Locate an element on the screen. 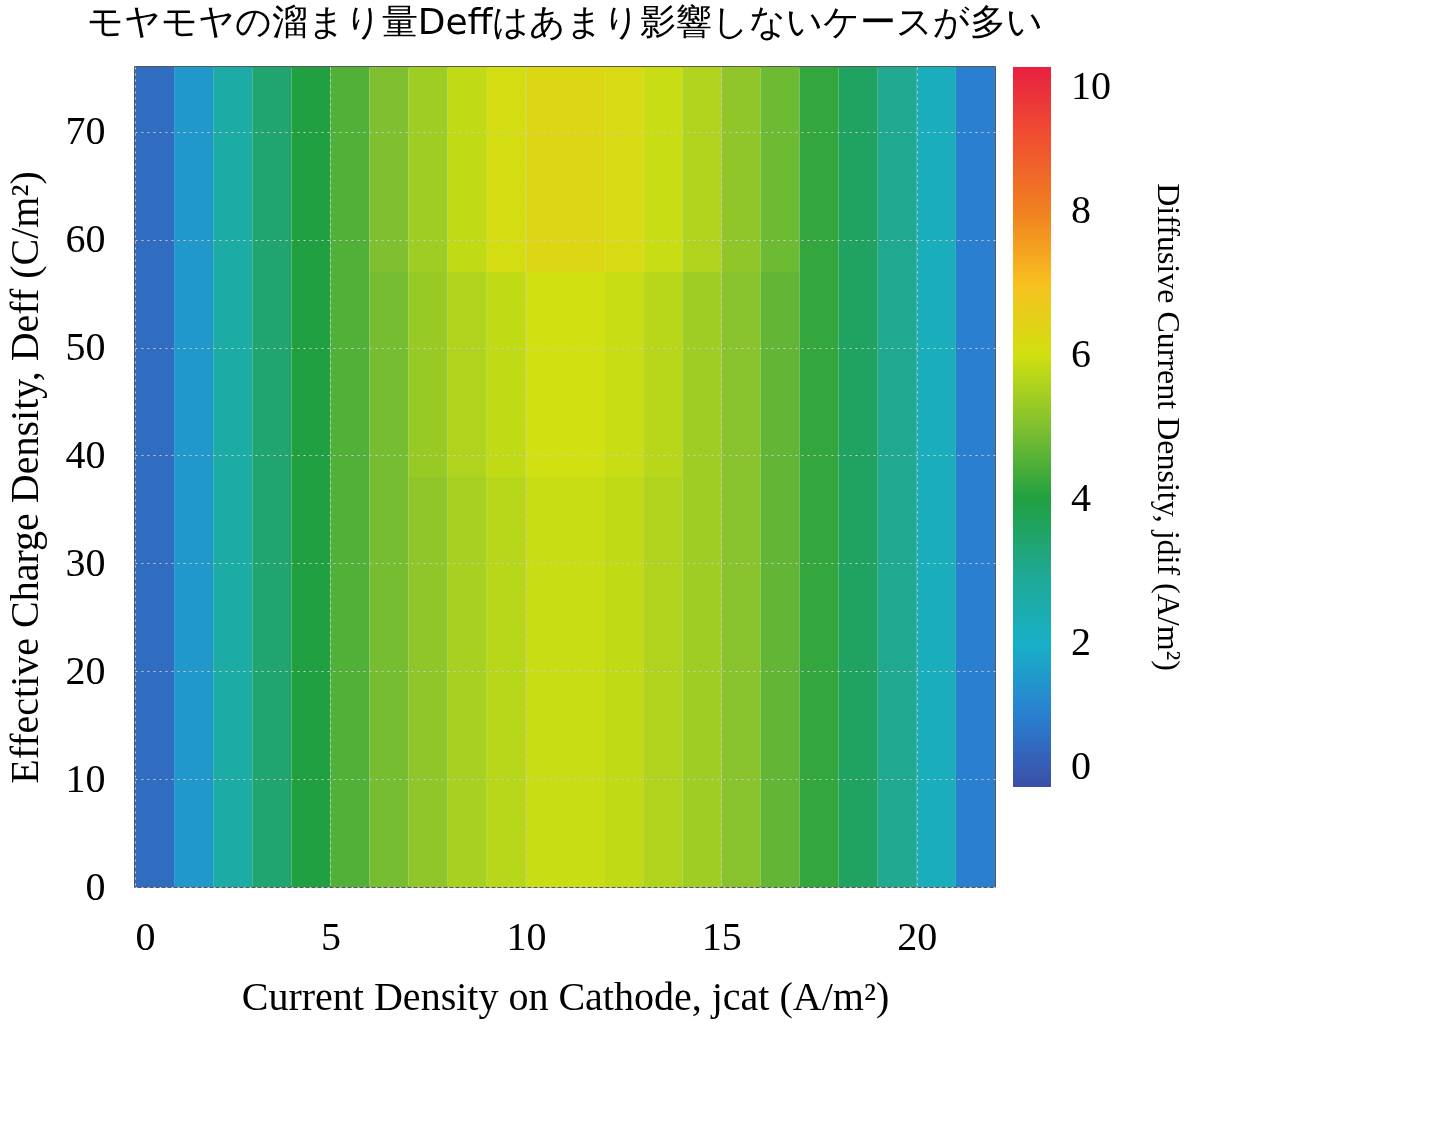  chart-title: モヤモヤの溜まり量Deffはあまり影響しないケースが多い is located at coordinates (565, 21).